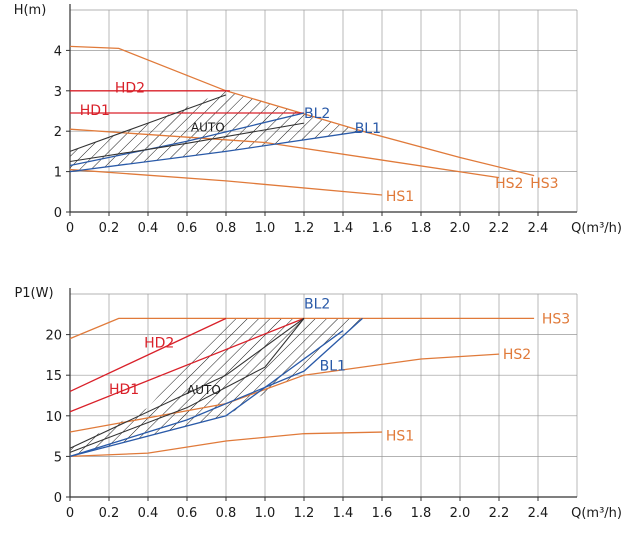  I want to click on curve-hs3, so click(302, 328).